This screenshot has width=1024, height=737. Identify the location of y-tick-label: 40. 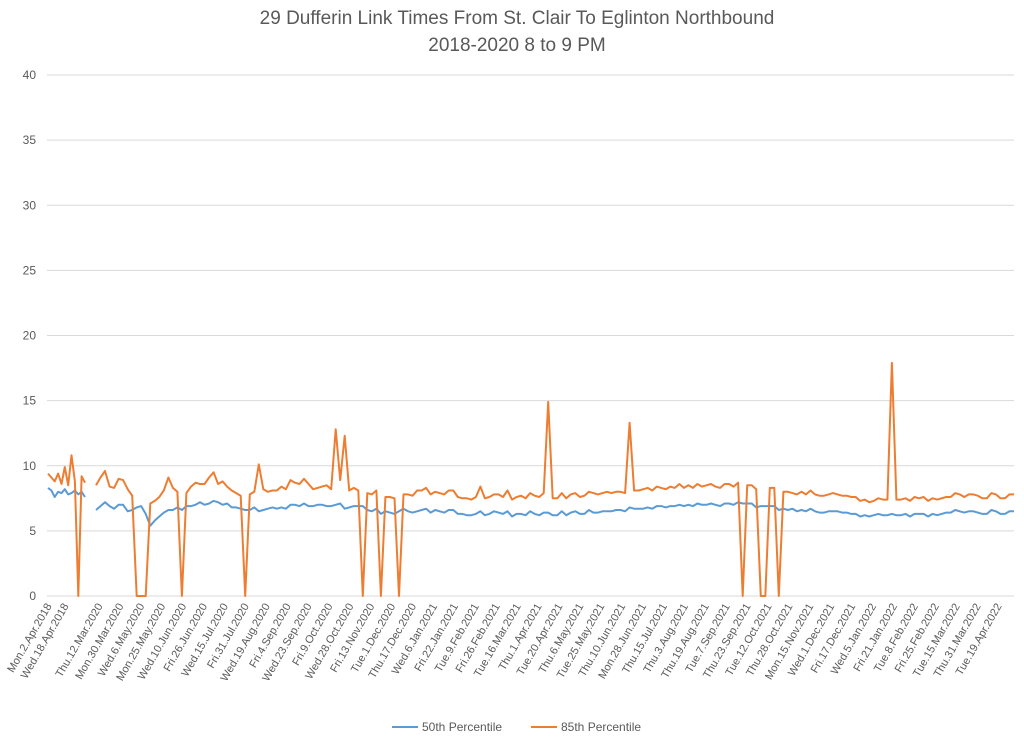
(30, 75).